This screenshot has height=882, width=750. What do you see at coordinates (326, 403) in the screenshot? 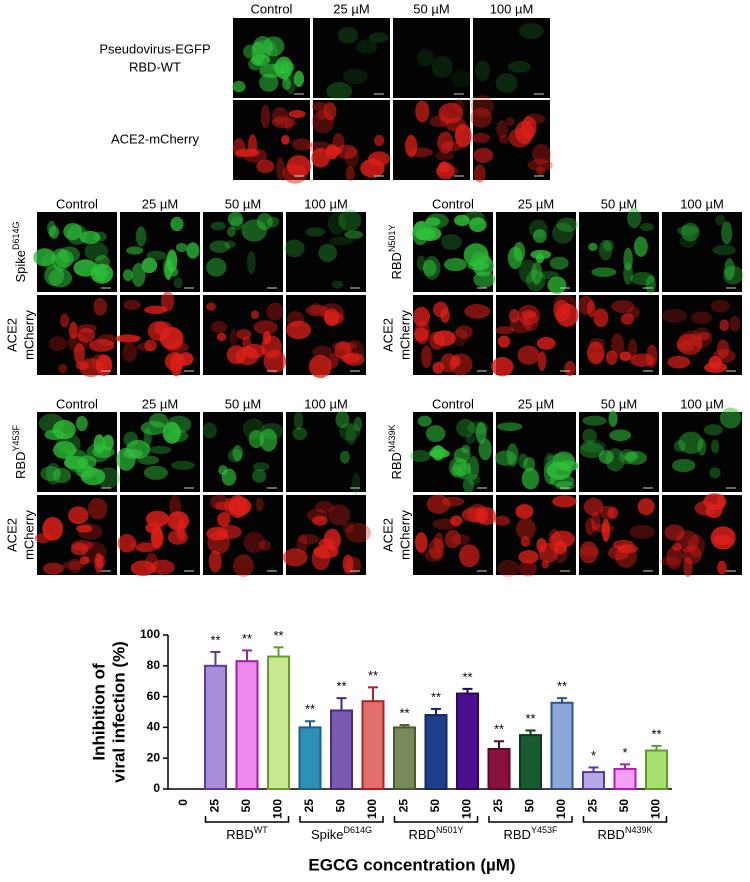
I see `column-header: 100 µM` at bounding box center [326, 403].